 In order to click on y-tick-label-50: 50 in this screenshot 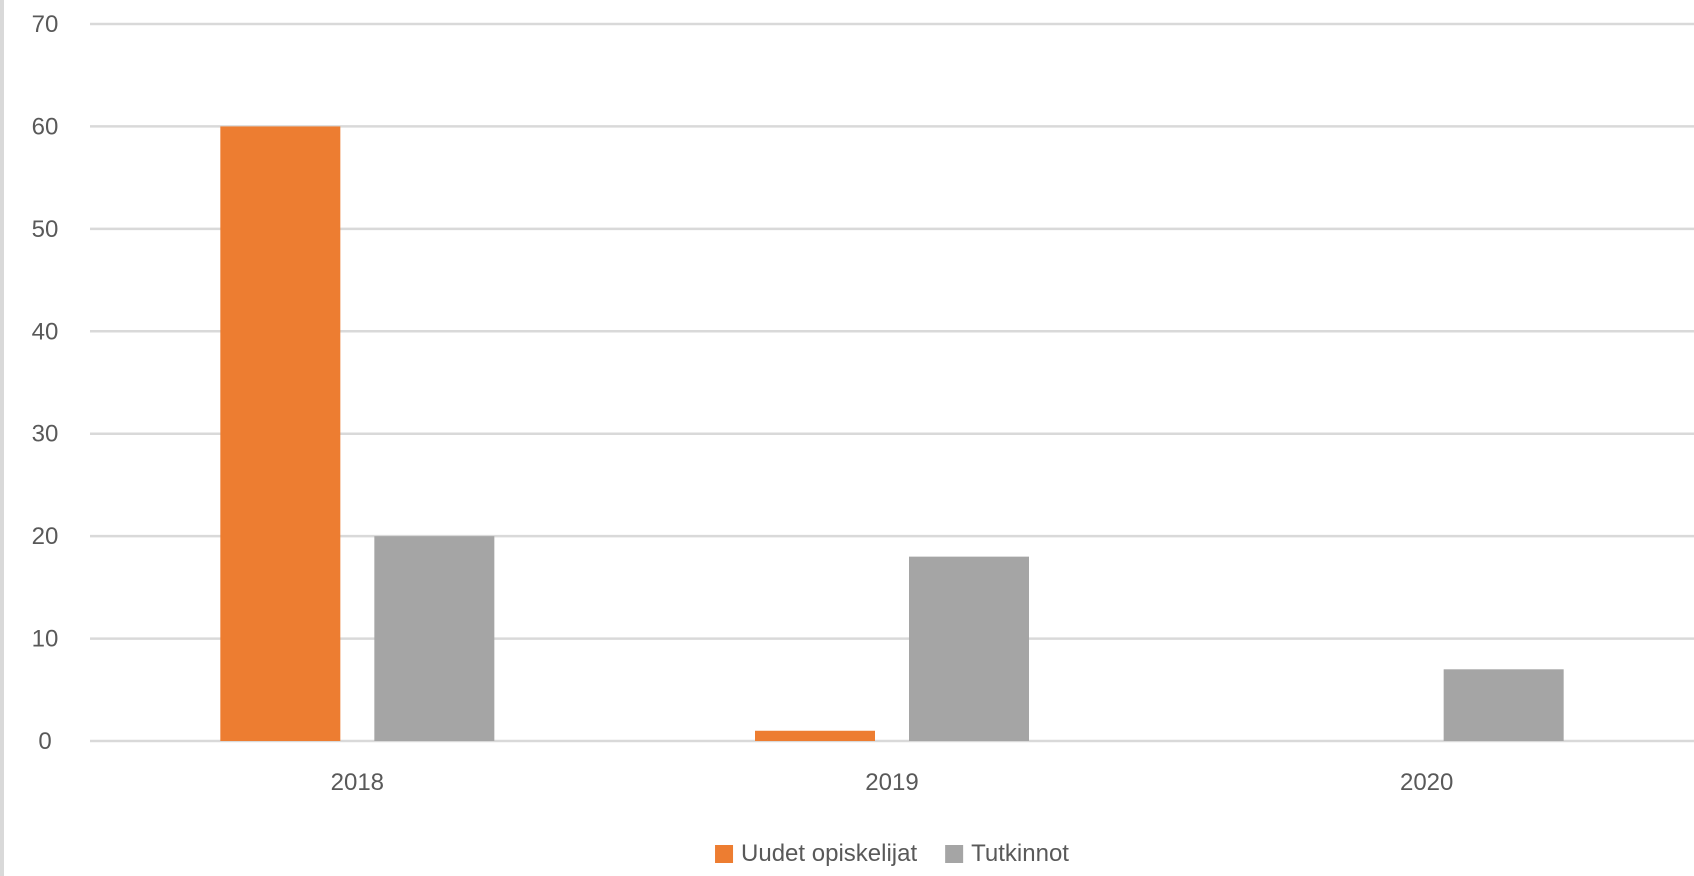, I will do `click(45, 229)`.